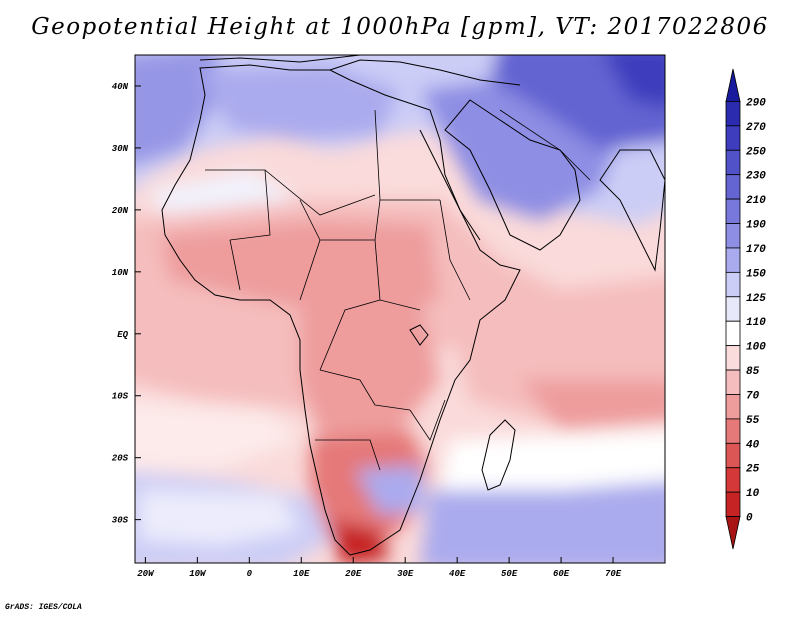 Image resolution: width=800 pixels, height=618 pixels. What do you see at coordinates (120, 459) in the screenshot?
I see `lat-tick-label: 20S` at bounding box center [120, 459].